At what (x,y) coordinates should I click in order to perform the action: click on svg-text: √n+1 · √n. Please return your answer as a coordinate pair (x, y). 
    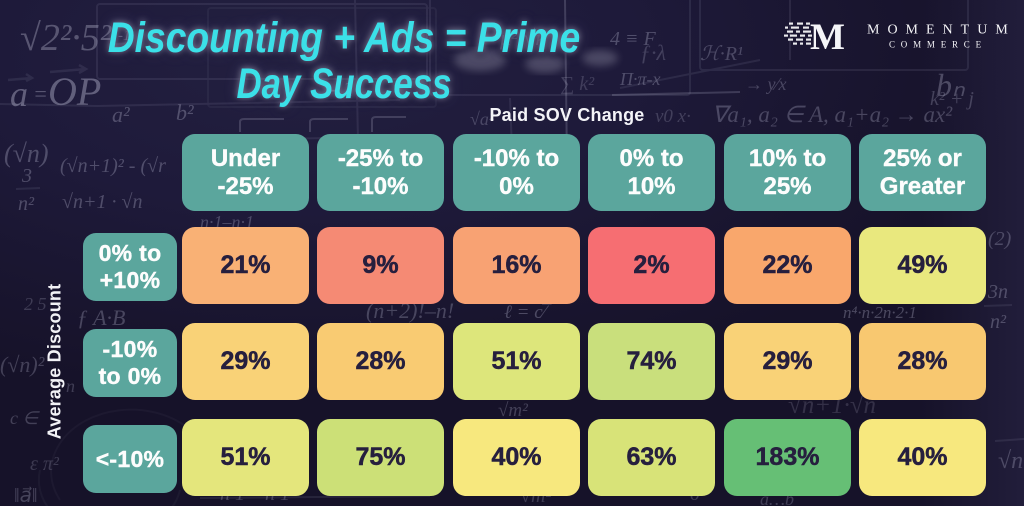
    Looking at the image, I should click on (102, 202).